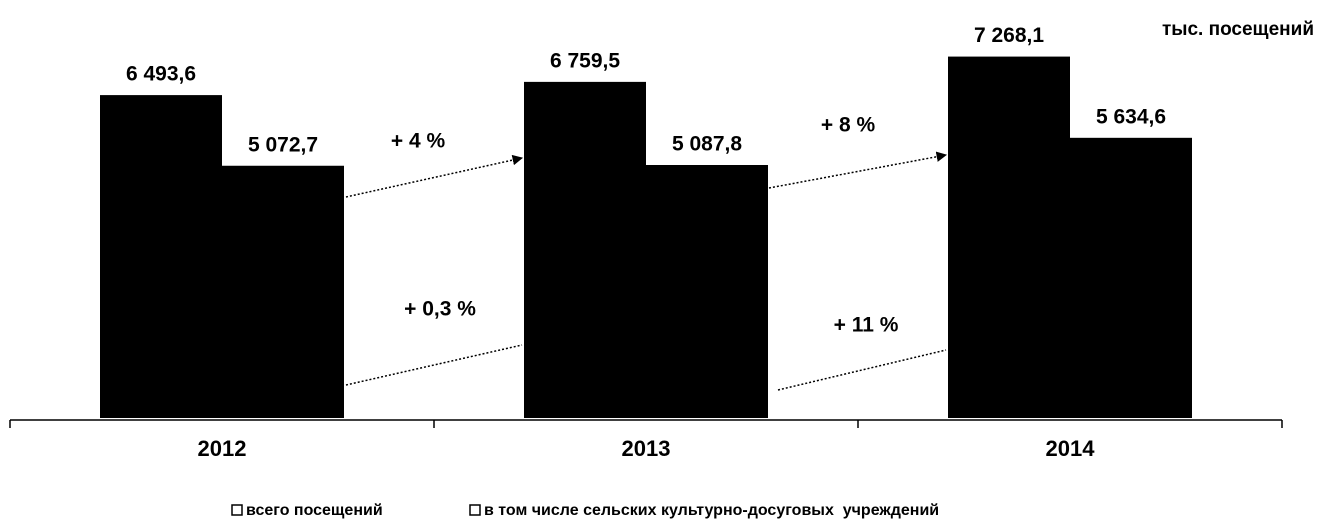  Describe the element at coordinates (1071, 448) in the screenshot. I see `x-tick-label: 2014` at that location.